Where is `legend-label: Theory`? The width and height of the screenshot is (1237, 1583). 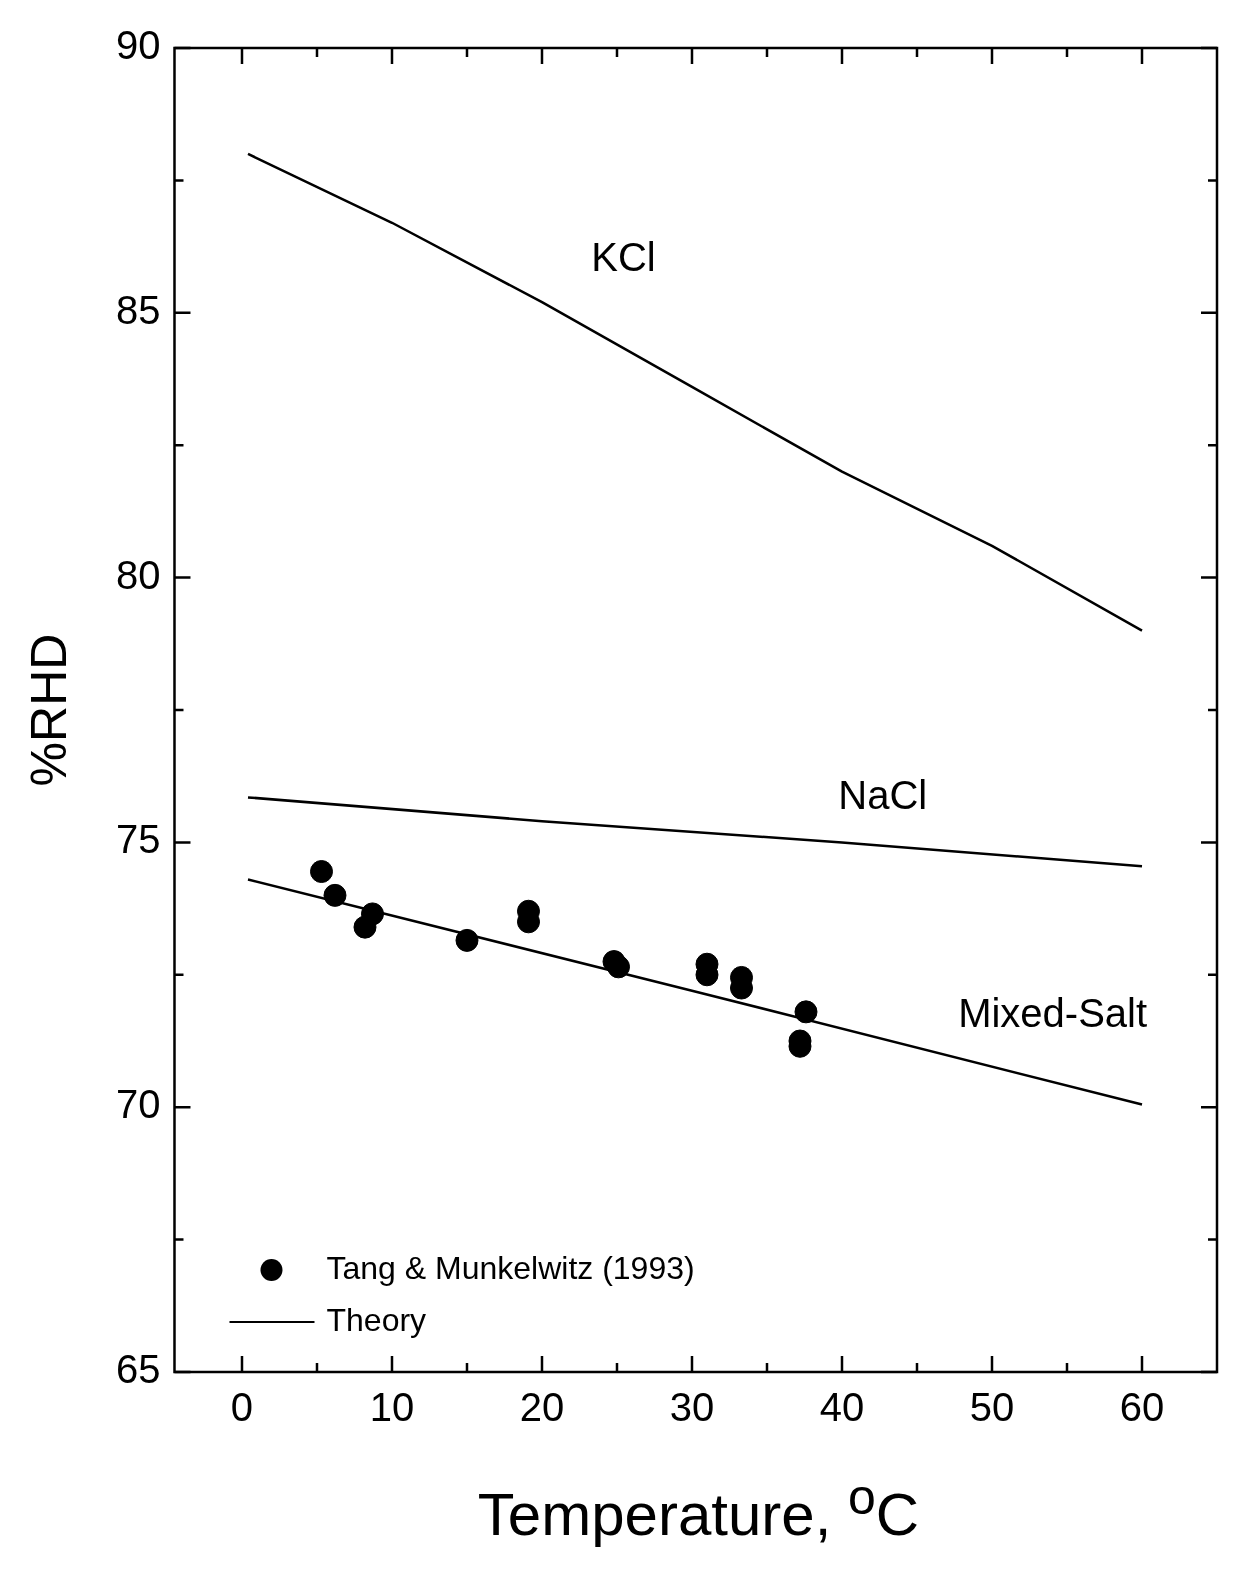 legend-label: Theory is located at coordinates (376, 1319).